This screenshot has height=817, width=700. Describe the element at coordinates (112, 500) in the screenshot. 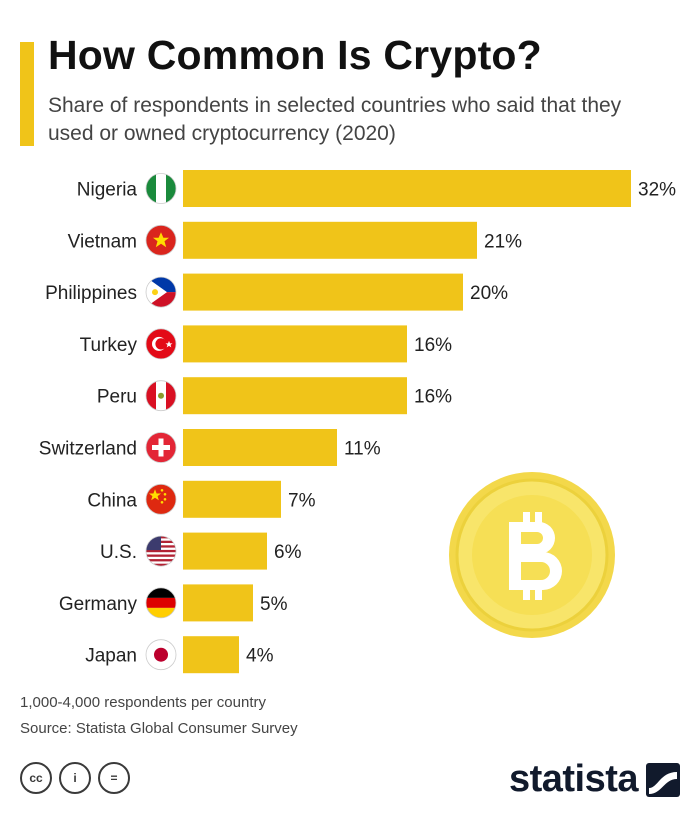

I see `country-label-china: China` at that location.